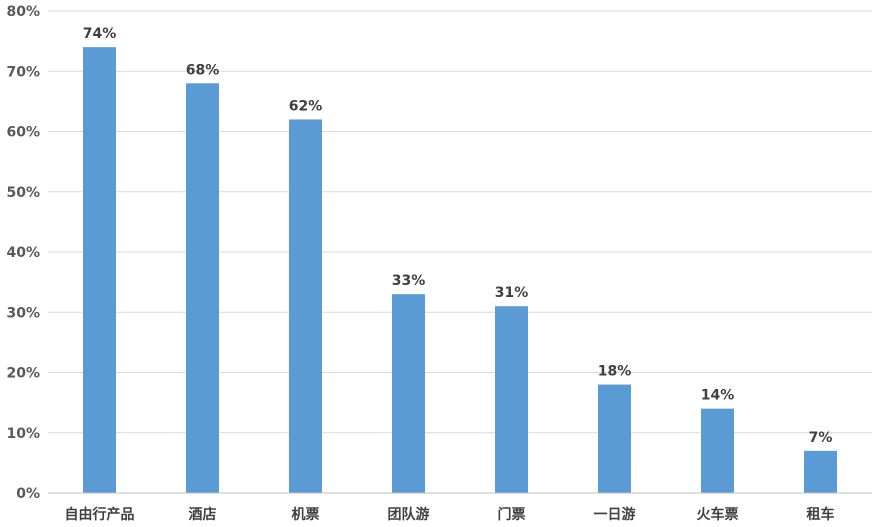 This screenshot has width=881, height=527. What do you see at coordinates (203, 514) in the screenshot?
I see `category-label: 酒店` at bounding box center [203, 514].